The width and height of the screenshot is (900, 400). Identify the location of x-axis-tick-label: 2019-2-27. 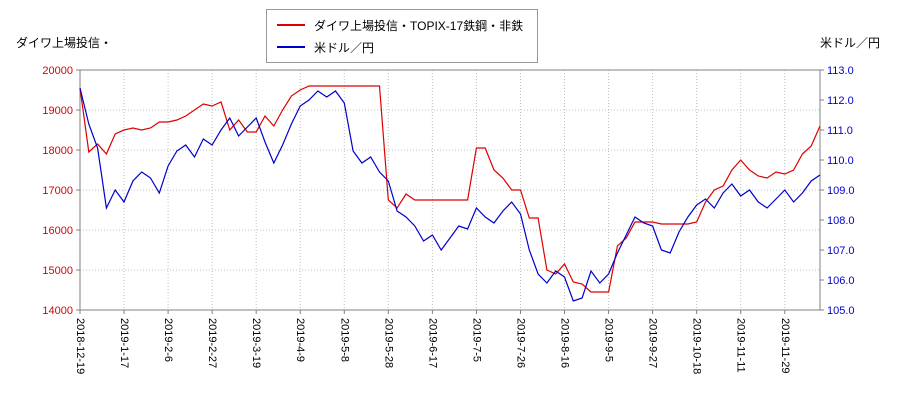
(212, 343).